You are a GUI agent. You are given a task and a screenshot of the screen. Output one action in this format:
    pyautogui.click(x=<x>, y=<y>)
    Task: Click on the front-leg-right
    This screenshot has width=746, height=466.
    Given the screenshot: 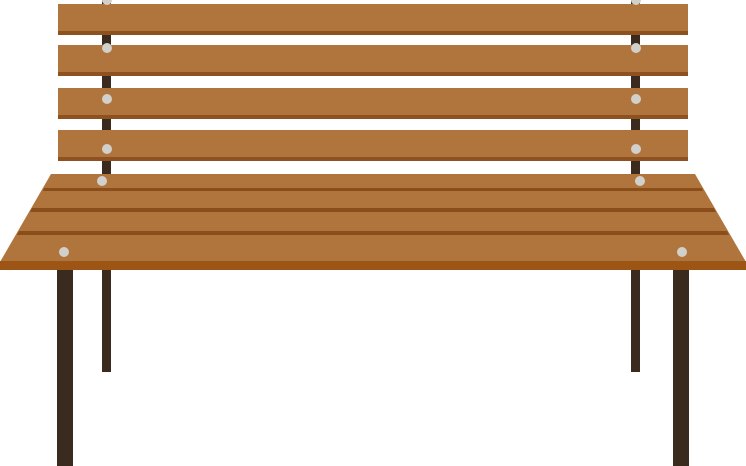 What is the action you would take?
    pyautogui.click(x=681, y=364)
    